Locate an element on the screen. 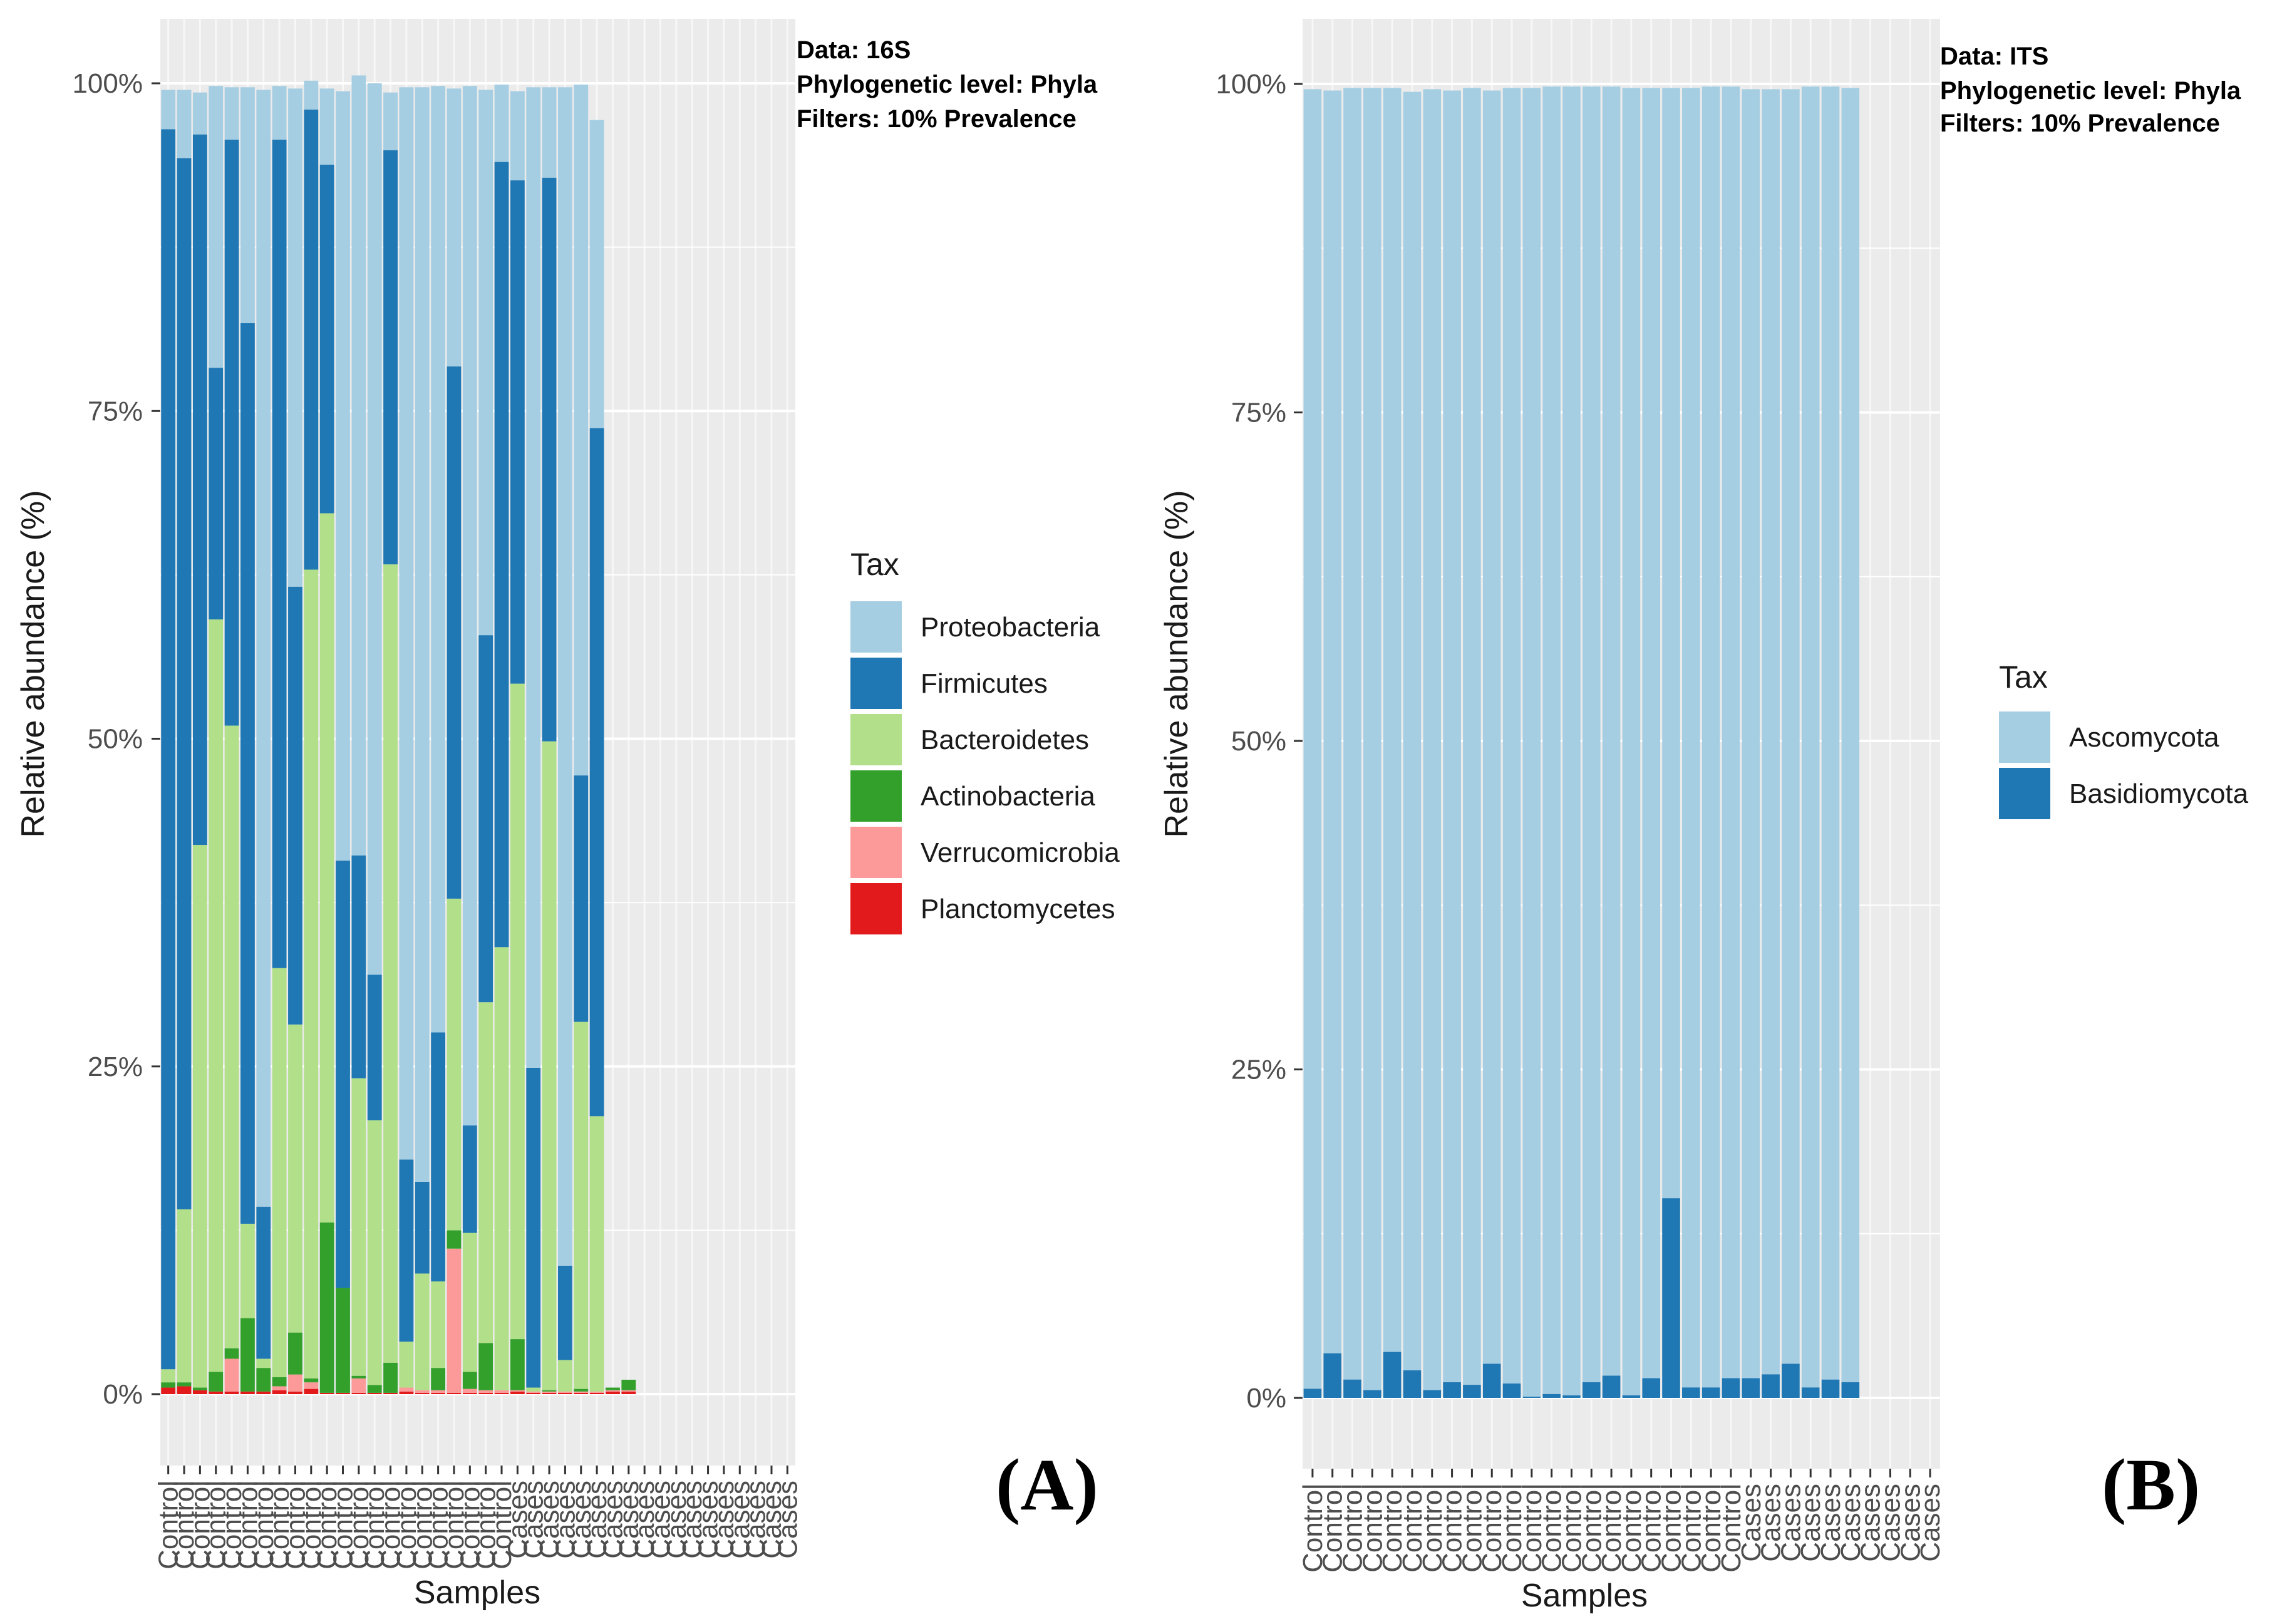 Image resolution: width=2277 pixels, height=1624 pixels. annotation-b-line-1: Data: ITS is located at coordinates (1994, 57).